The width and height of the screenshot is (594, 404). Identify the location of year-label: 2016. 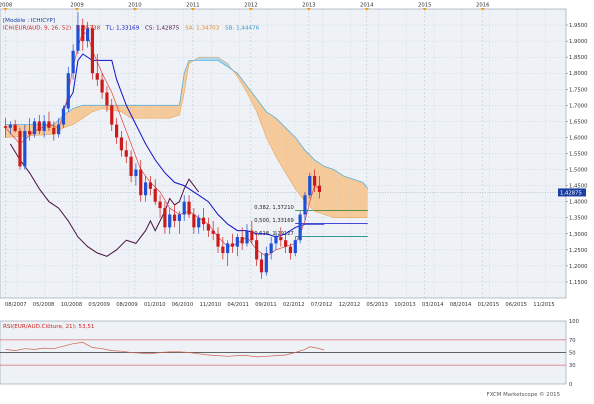
(483, 6).